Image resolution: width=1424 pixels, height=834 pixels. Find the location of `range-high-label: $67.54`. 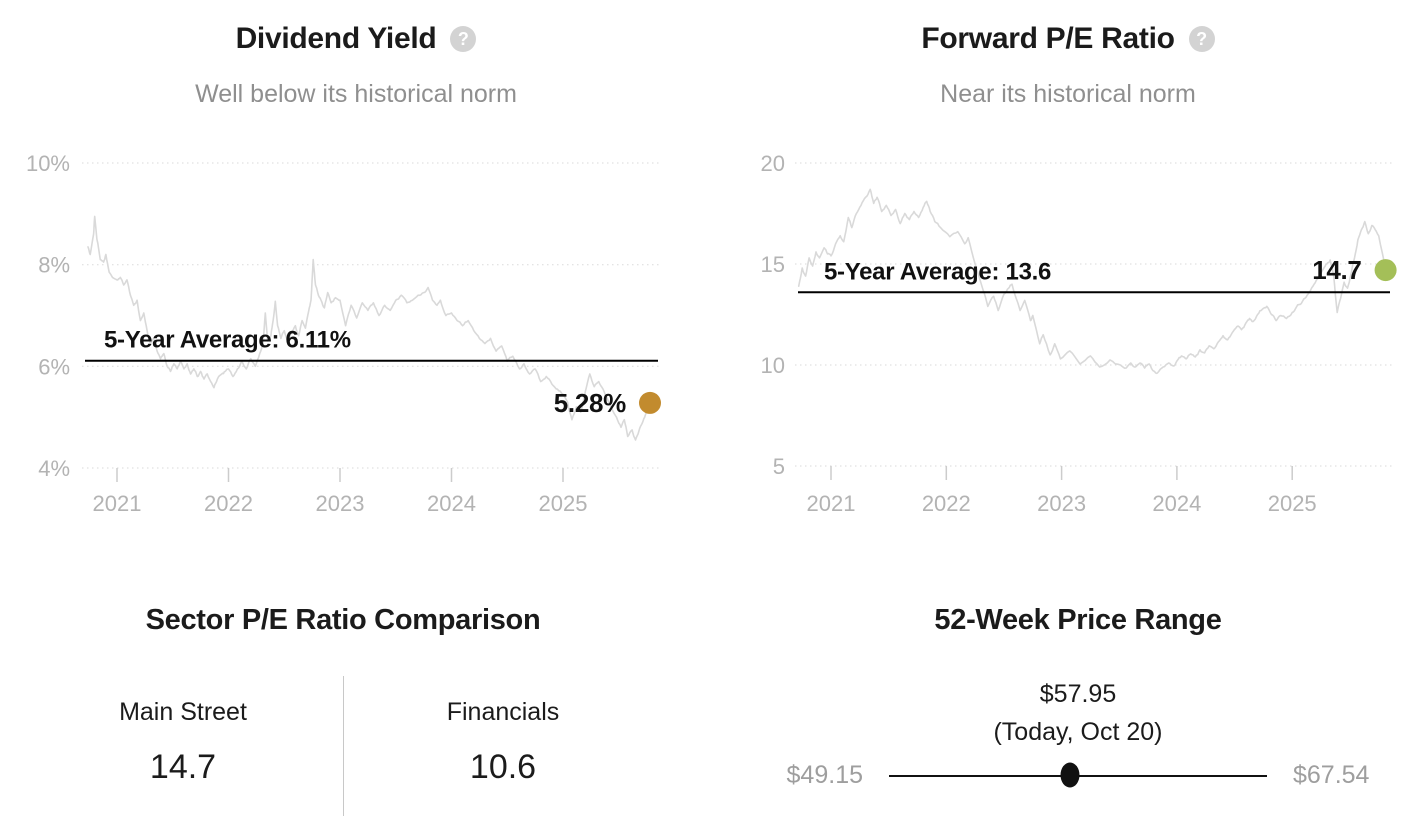

range-high-label: $67.54 is located at coordinates (1331, 774).